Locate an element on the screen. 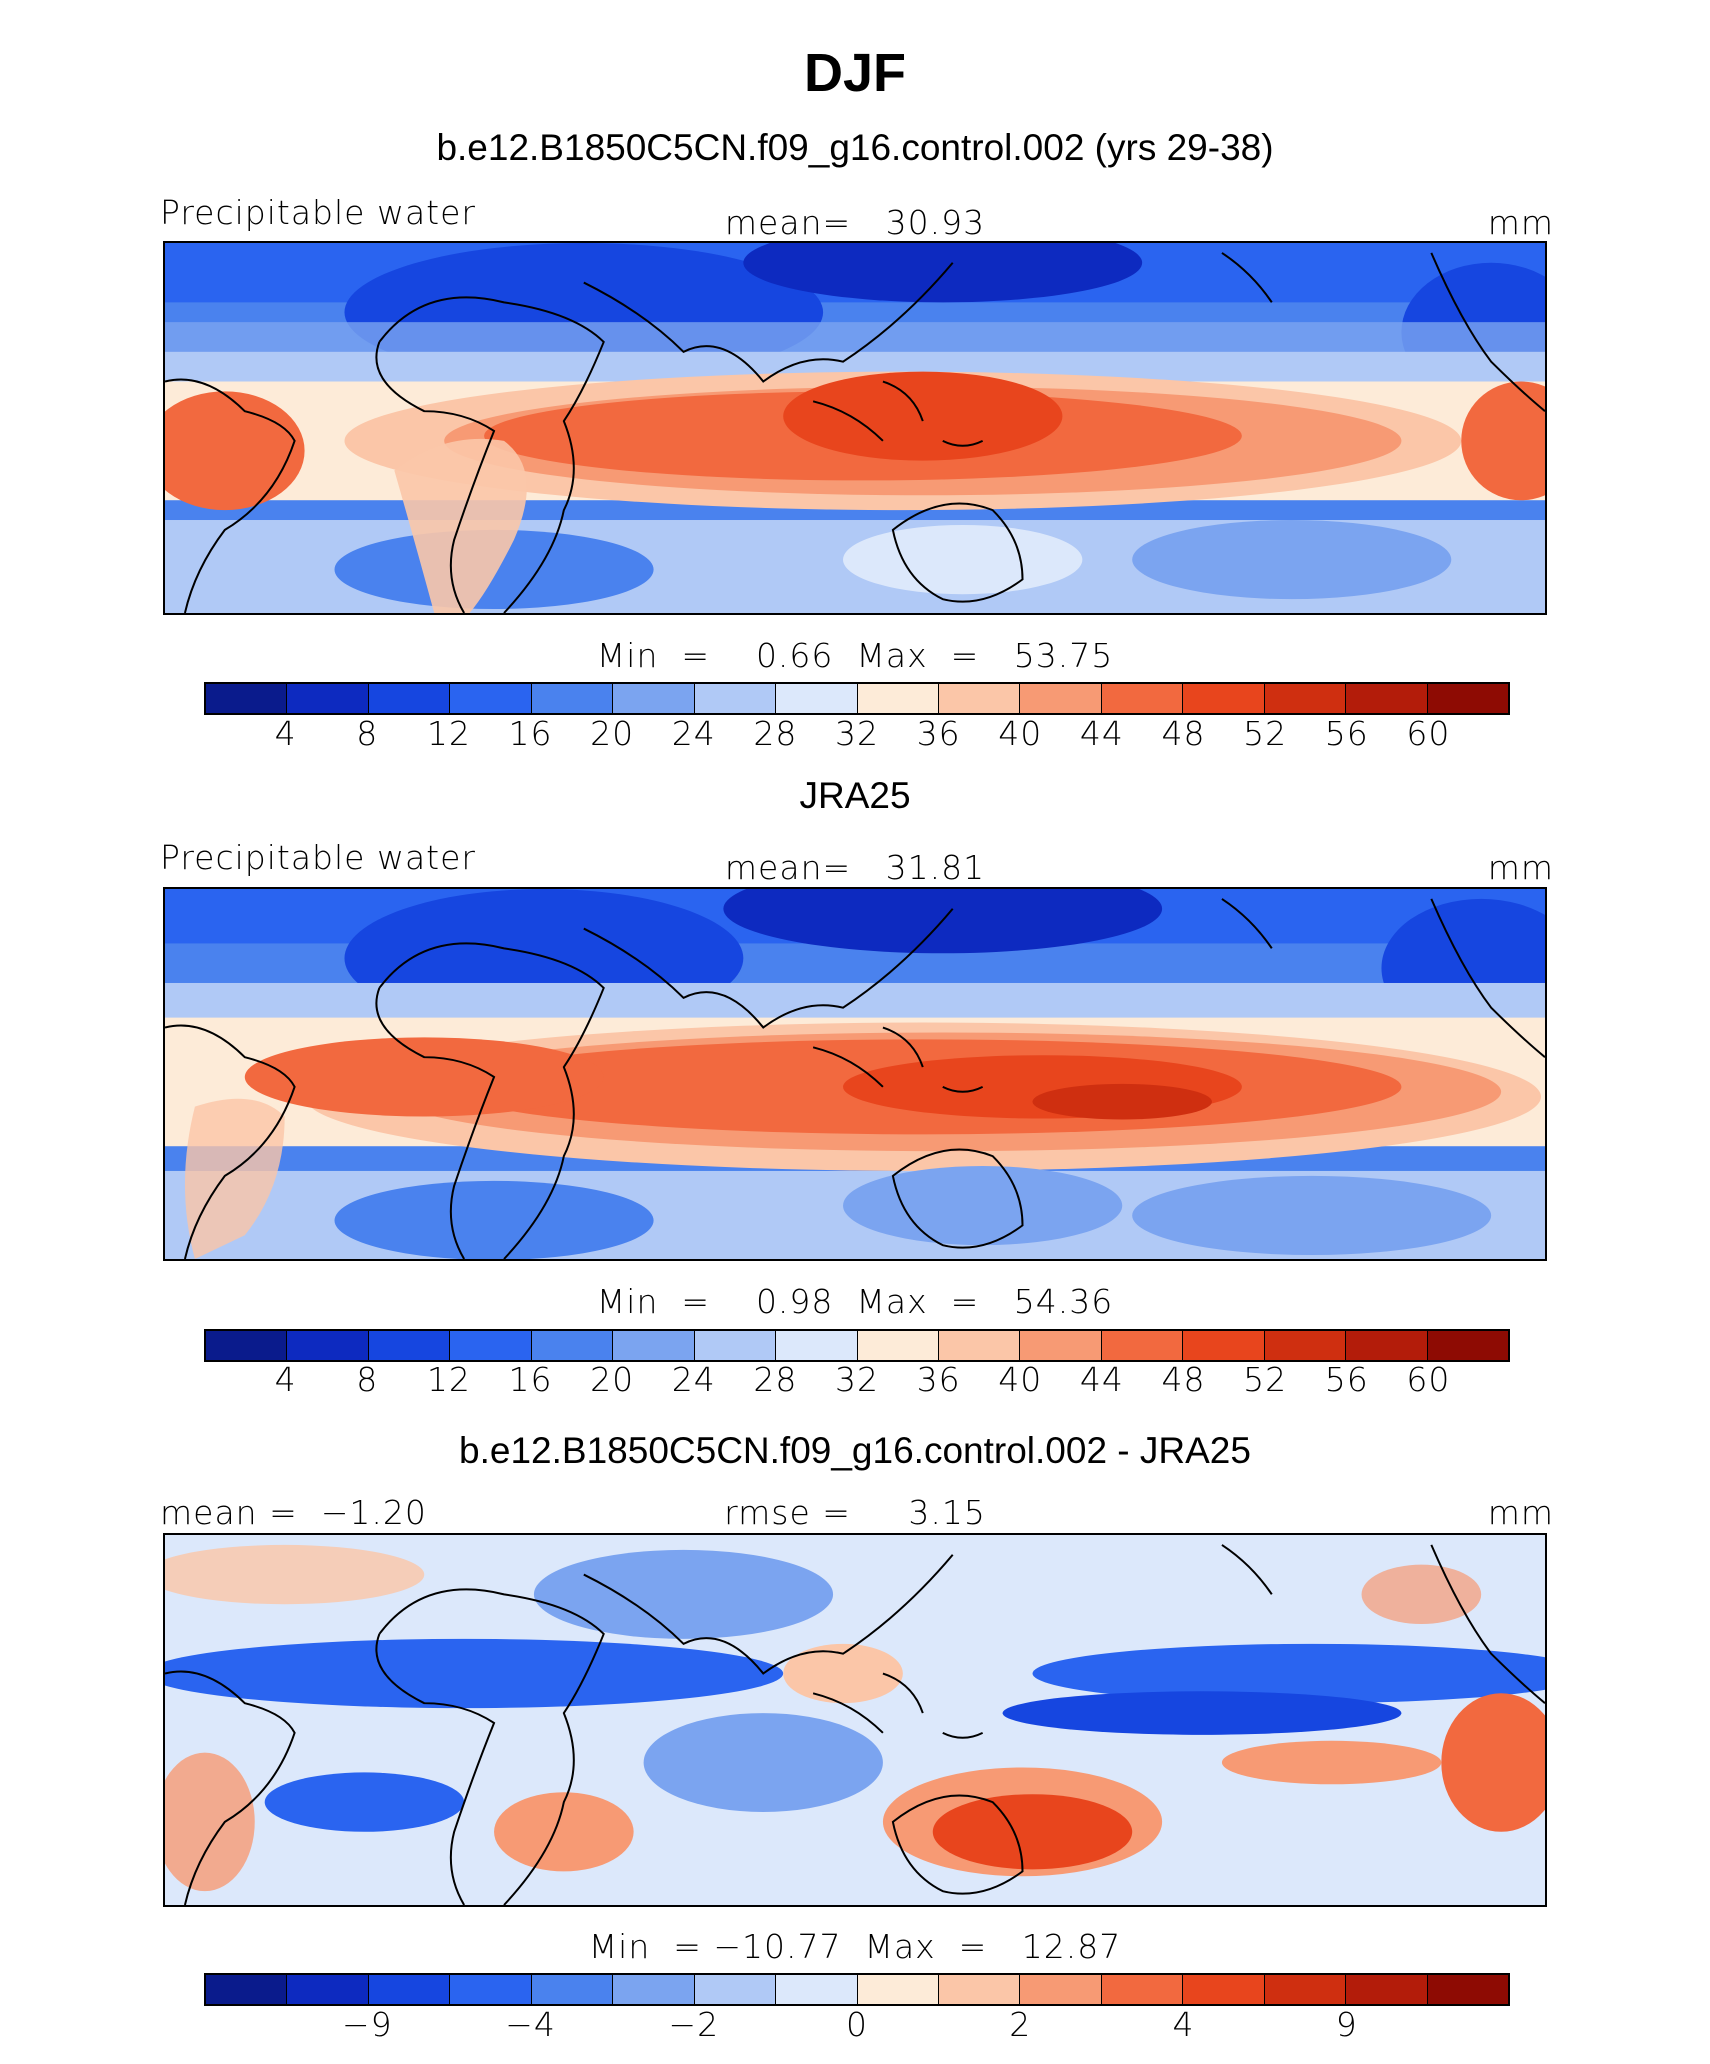 This screenshot has height=2064, width=1710. panel-2-title: JRA25 is located at coordinates (855, 795).